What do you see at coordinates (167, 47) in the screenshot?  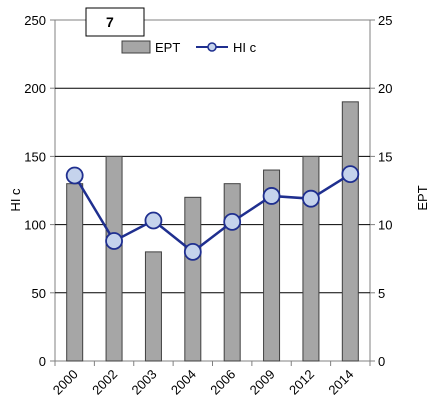 I see `legend-bar-label: EPT` at bounding box center [167, 47].